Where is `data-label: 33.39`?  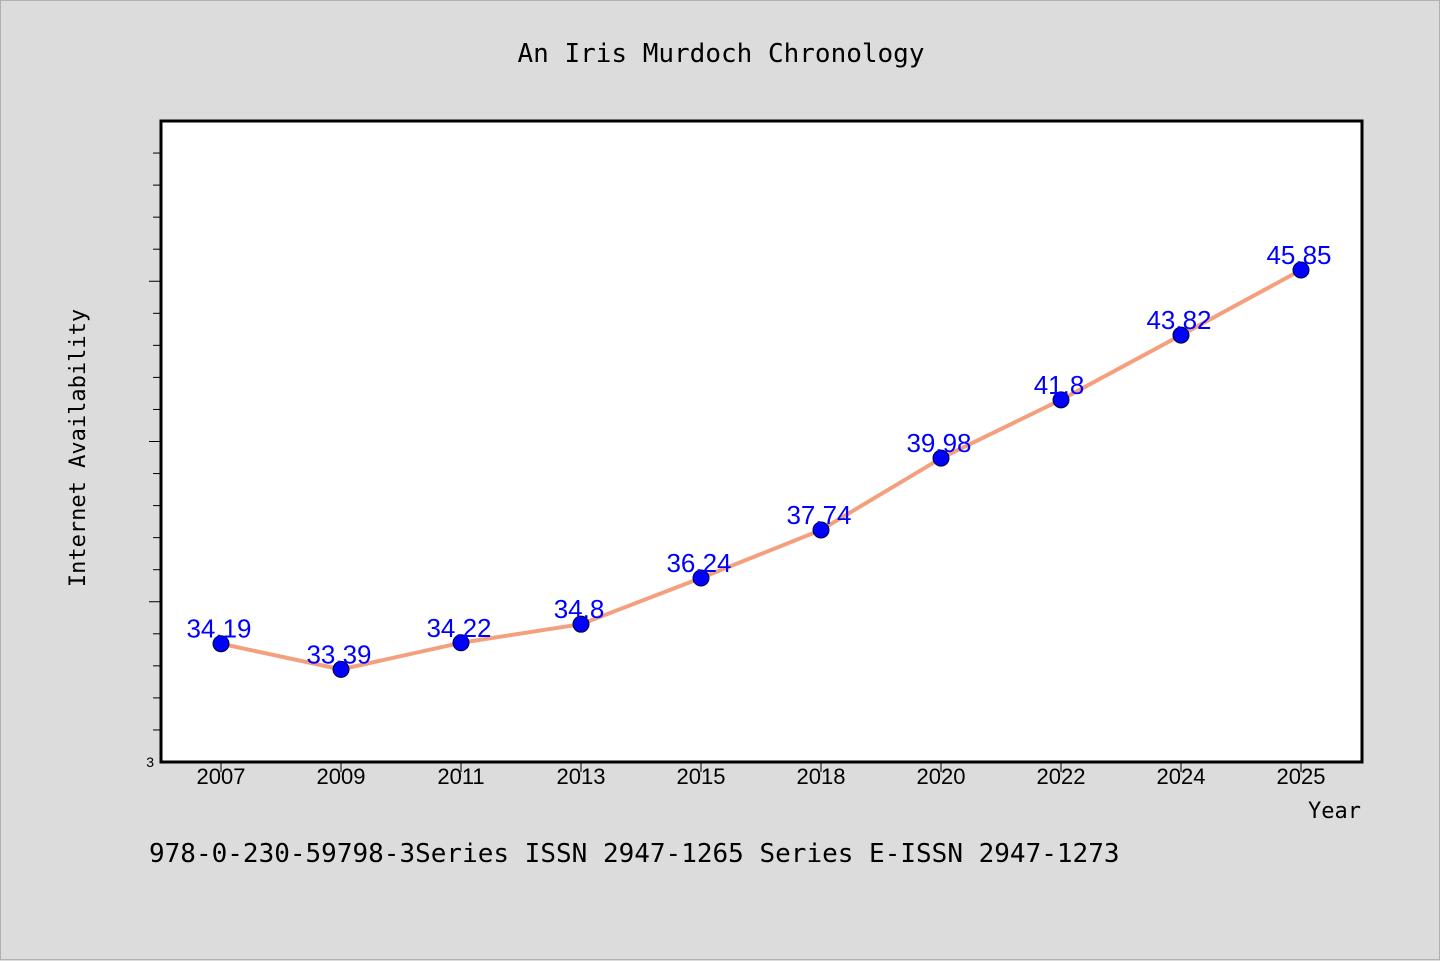
data-label: 33.39 is located at coordinates (338, 654).